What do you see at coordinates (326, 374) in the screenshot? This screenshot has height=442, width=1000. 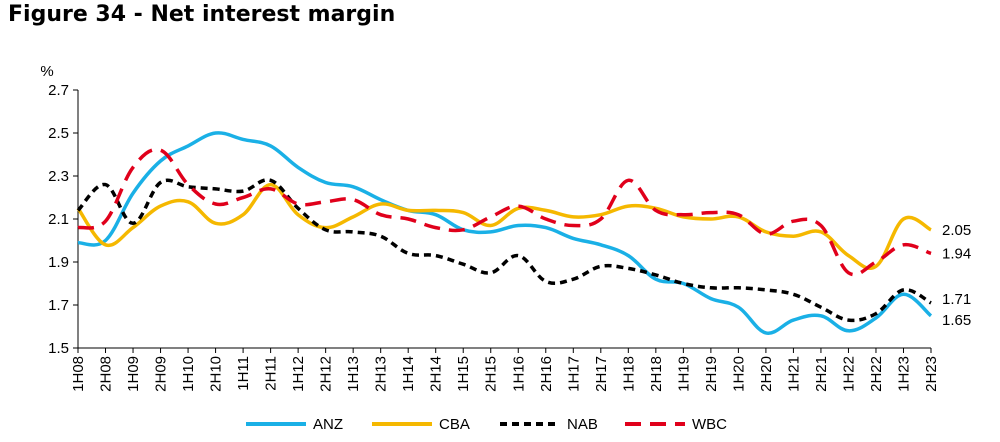 I see `x-tick-label: 2H12` at bounding box center [326, 374].